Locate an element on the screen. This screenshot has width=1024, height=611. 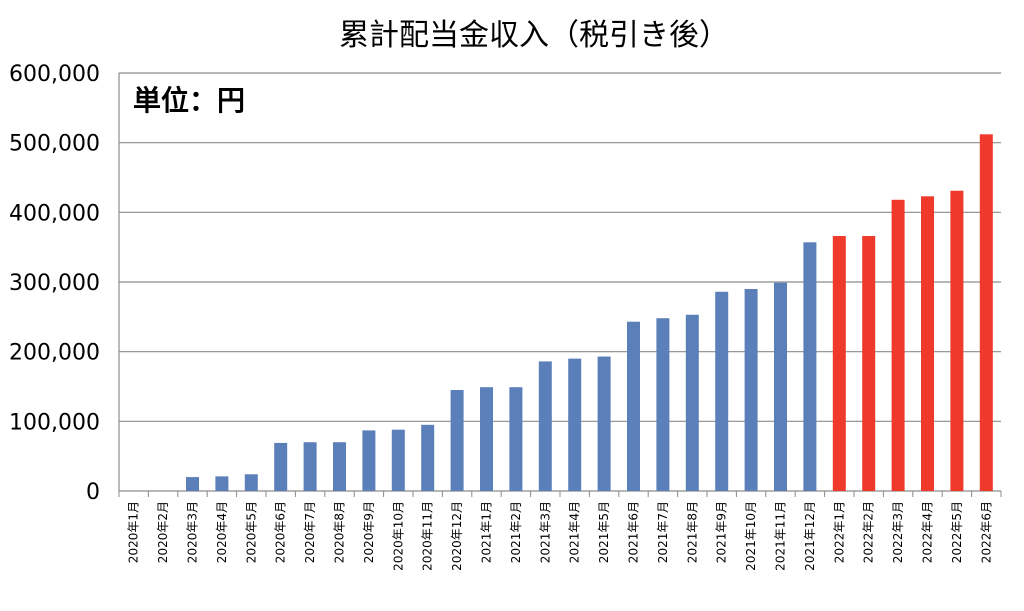
x-tick-label: 2020年4月 is located at coordinates (222, 532).